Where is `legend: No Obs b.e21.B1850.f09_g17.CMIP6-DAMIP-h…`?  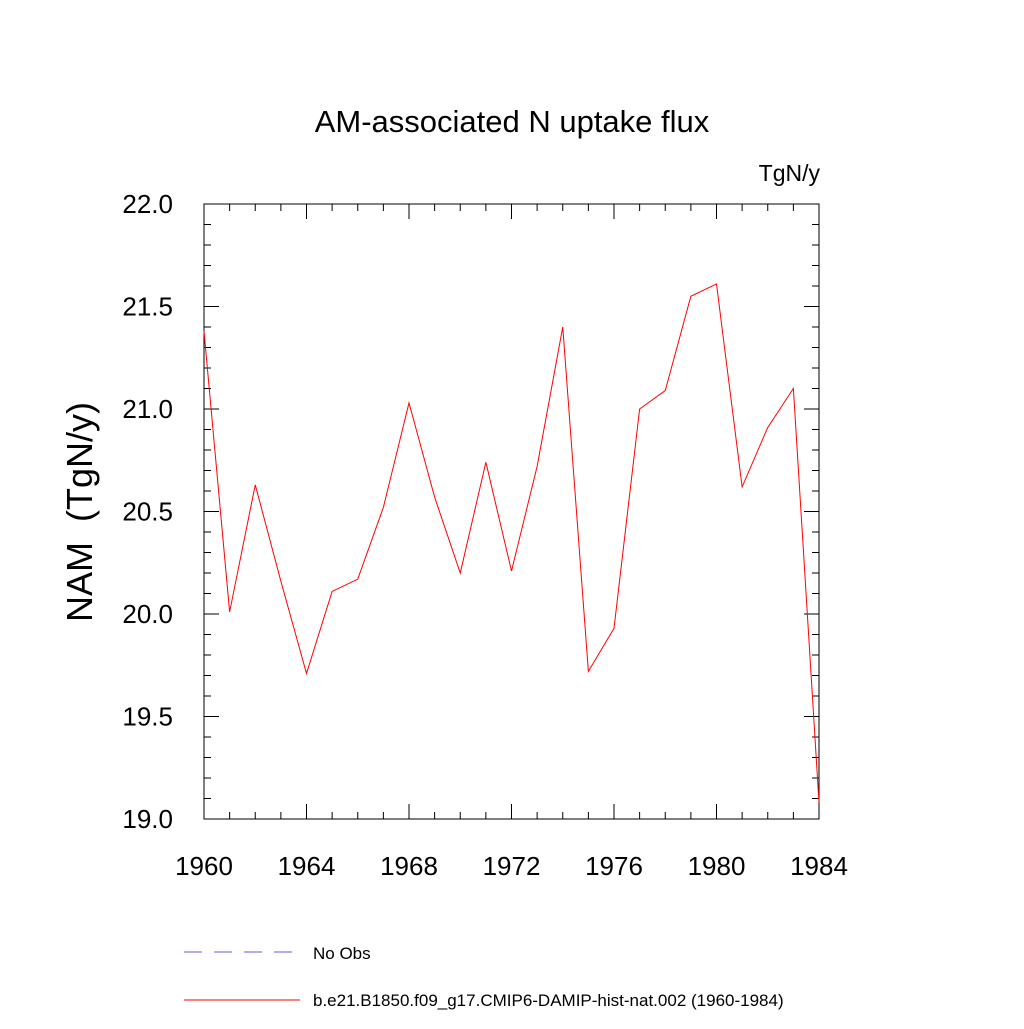 legend: No Obs b.e21.B1850.f09_g17.CMIP6-DAMIP-h… is located at coordinates (484, 977).